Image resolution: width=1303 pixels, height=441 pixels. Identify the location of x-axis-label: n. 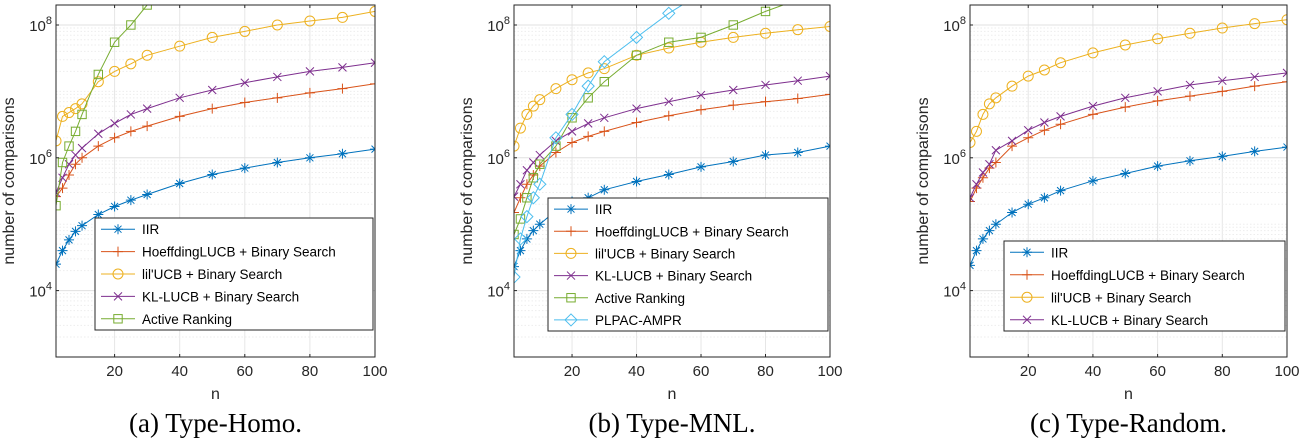
(1128, 394).